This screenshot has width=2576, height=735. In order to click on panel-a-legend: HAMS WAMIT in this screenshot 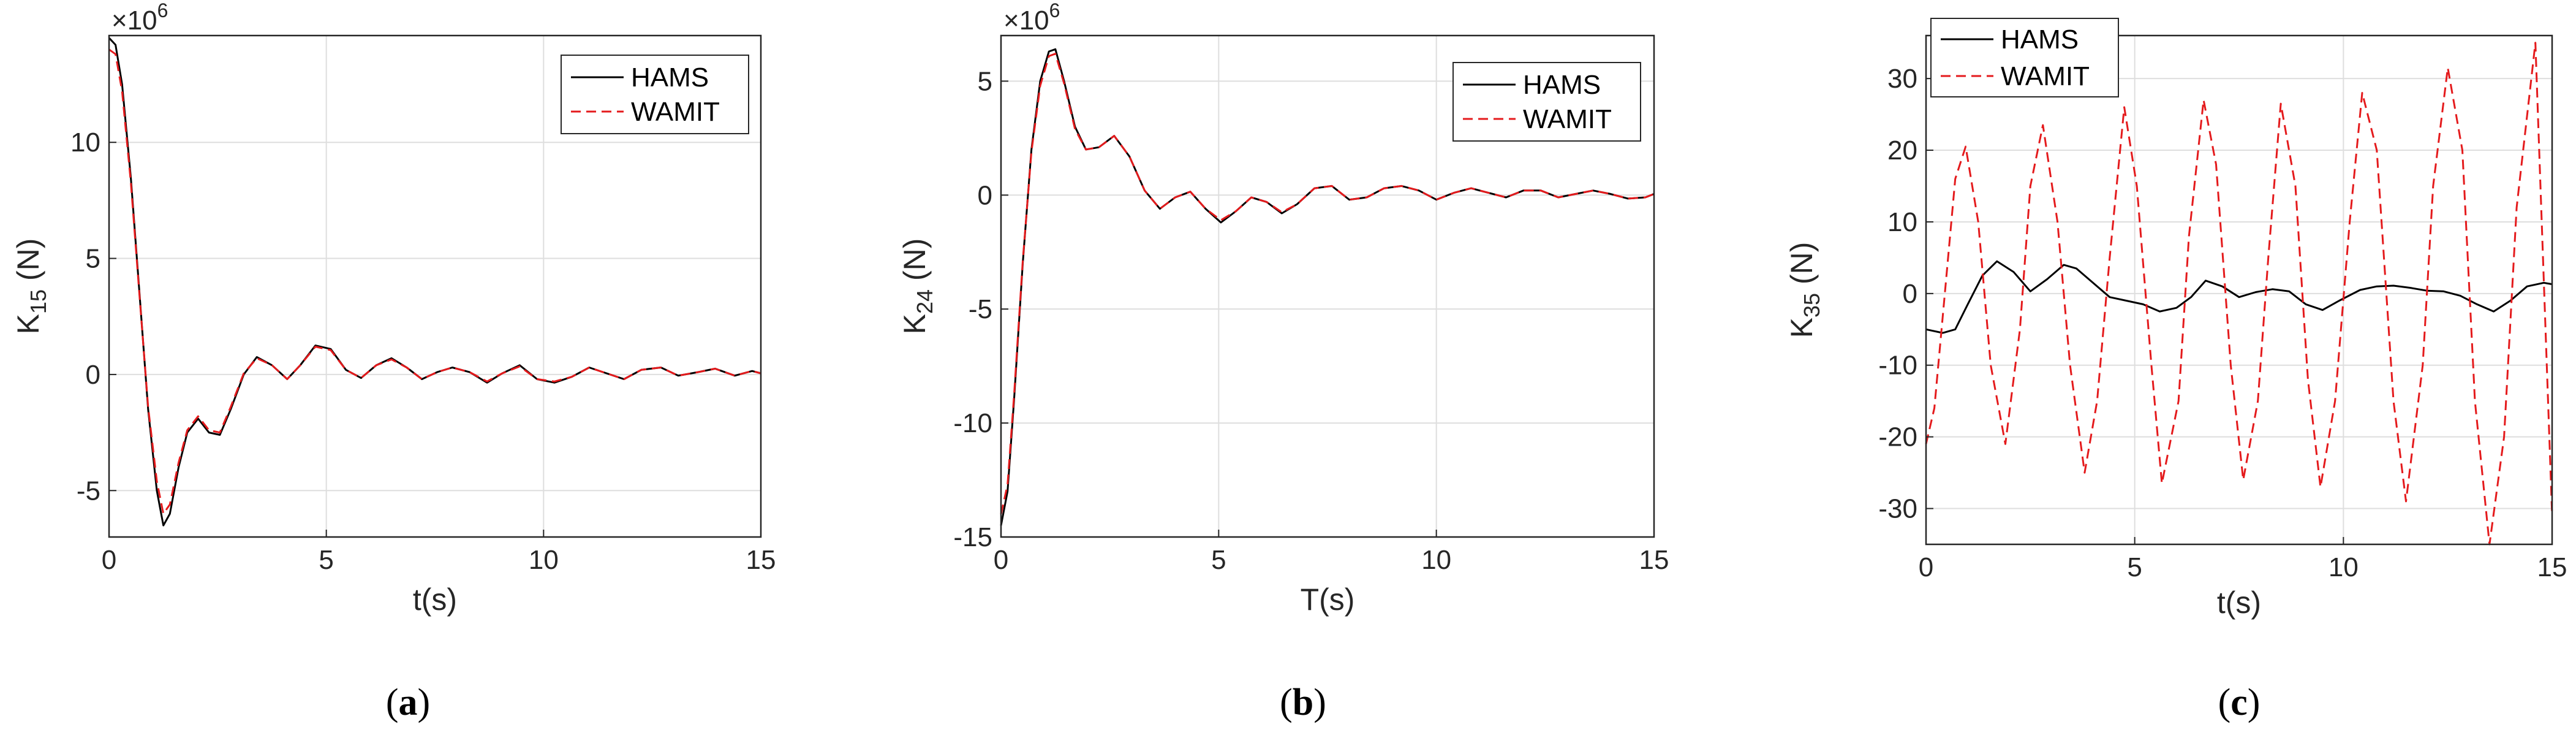, I will do `click(655, 94)`.